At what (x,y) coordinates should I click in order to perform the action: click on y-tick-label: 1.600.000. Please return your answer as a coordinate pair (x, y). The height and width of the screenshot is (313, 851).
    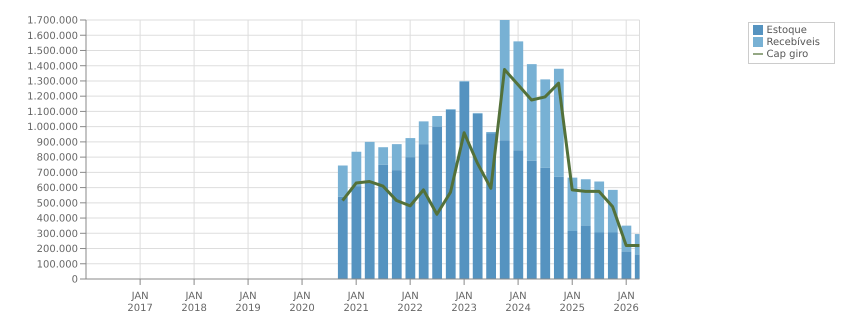
    Looking at the image, I should click on (52, 36).